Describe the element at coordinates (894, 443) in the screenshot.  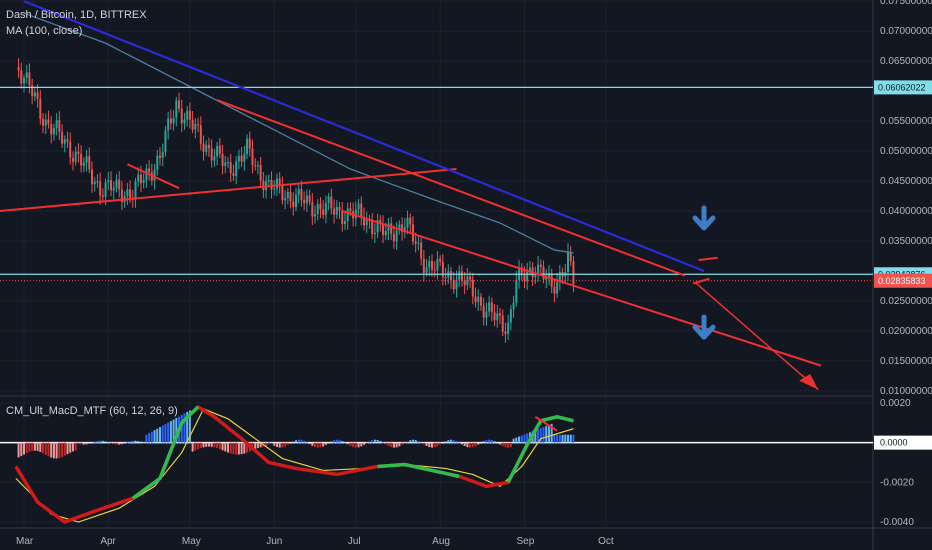
I see `macd-tick-label: 0.0000` at that location.